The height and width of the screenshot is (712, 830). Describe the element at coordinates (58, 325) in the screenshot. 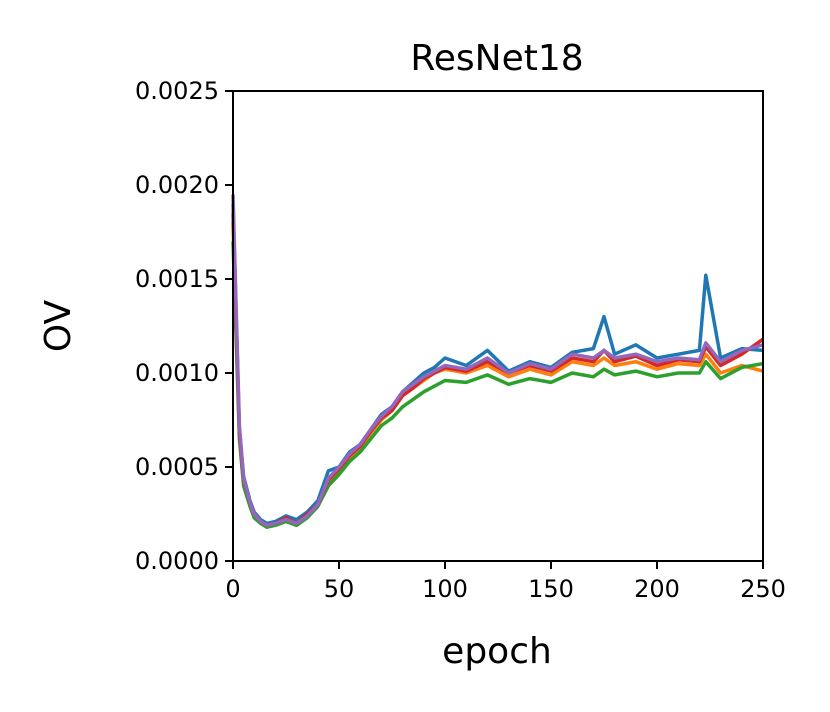

I see `y-axis-label: OV` at that location.